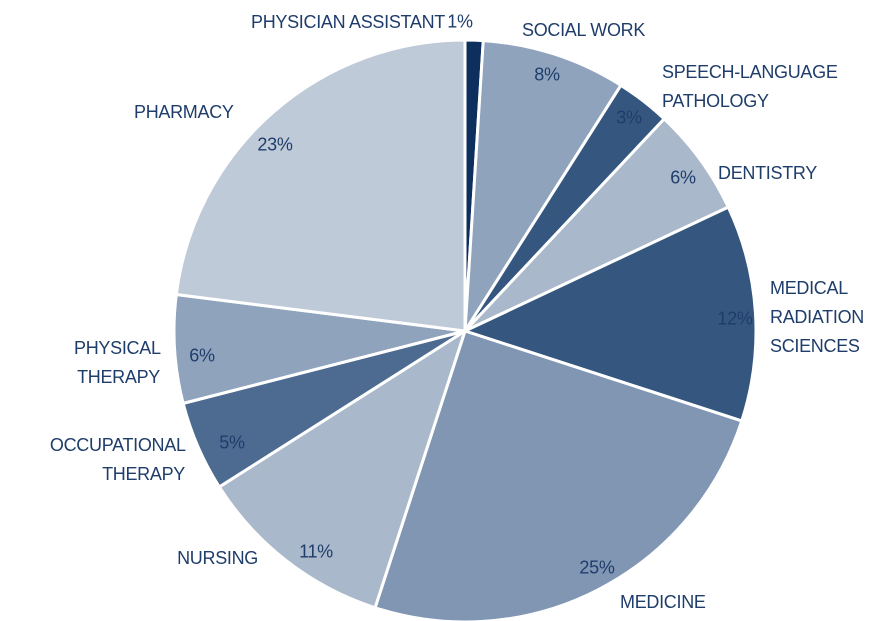  What do you see at coordinates (629, 117) in the screenshot?
I see `value-label: 3%` at bounding box center [629, 117].